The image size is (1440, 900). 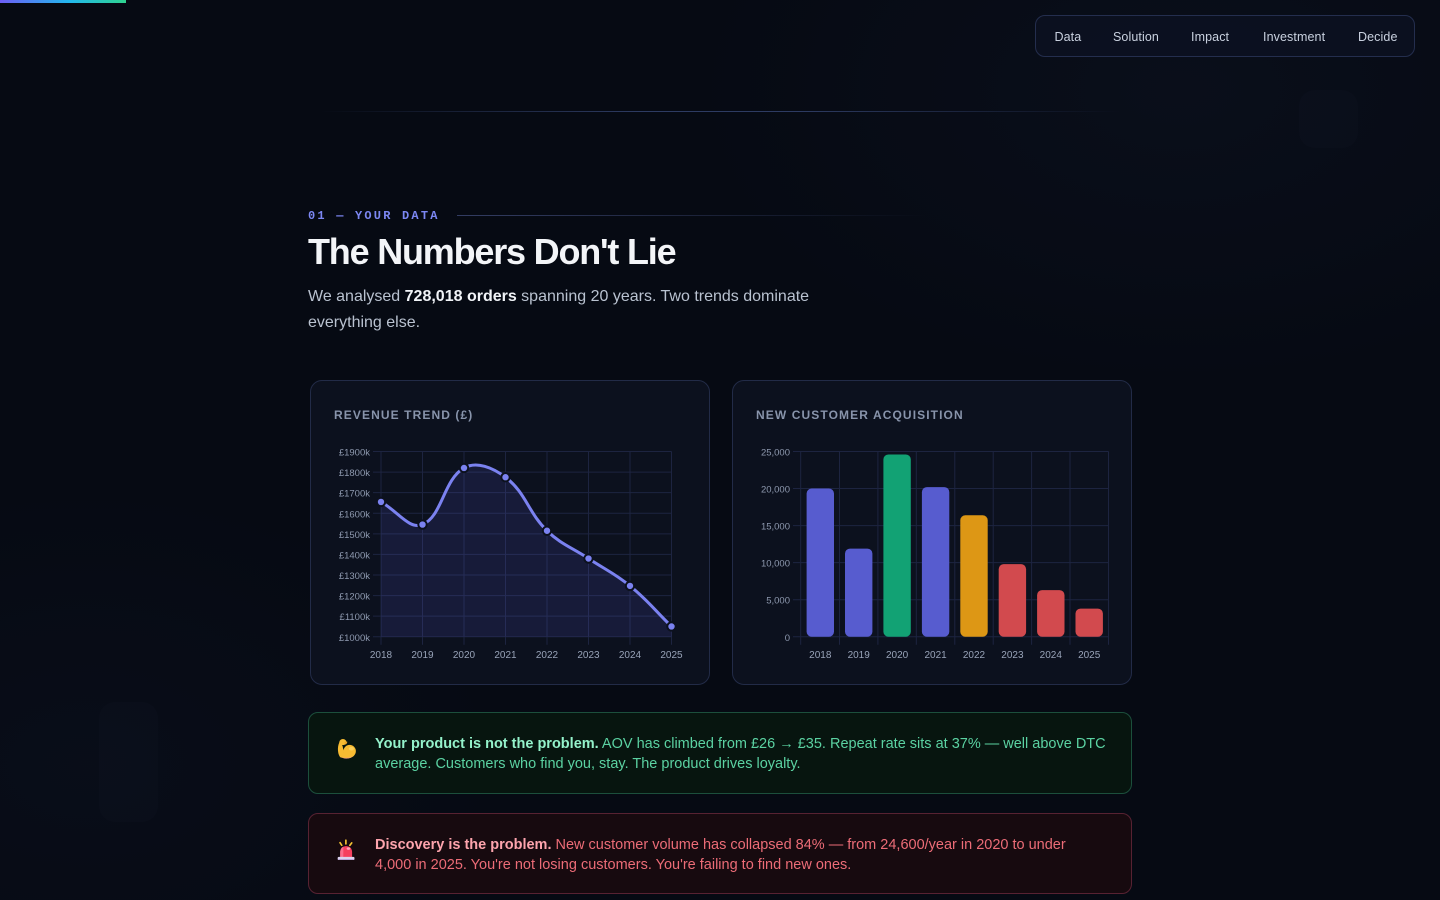 What do you see at coordinates (787, 638) in the screenshot?
I see `svg-text: 0` at bounding box center [787, 638].